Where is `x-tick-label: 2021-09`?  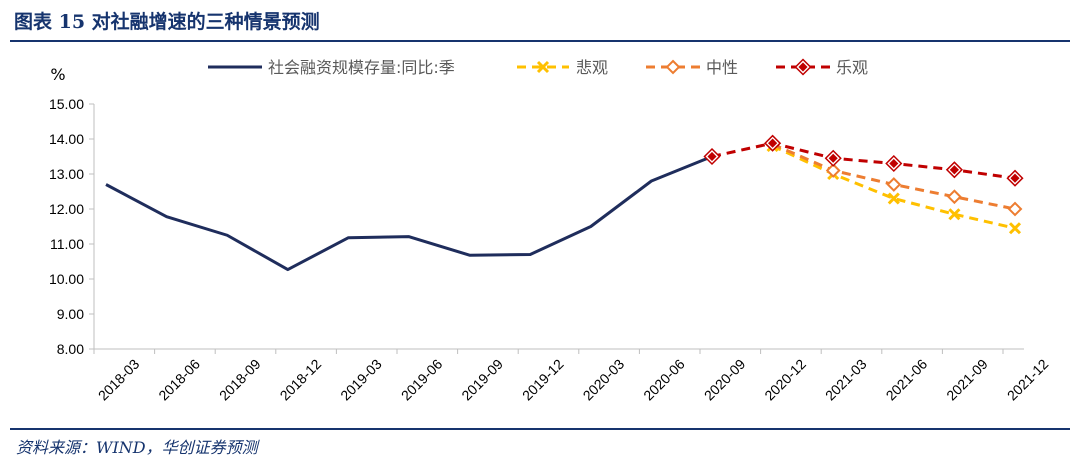 x-tick-label: 2021-09 is located at coordinates (967, 380).